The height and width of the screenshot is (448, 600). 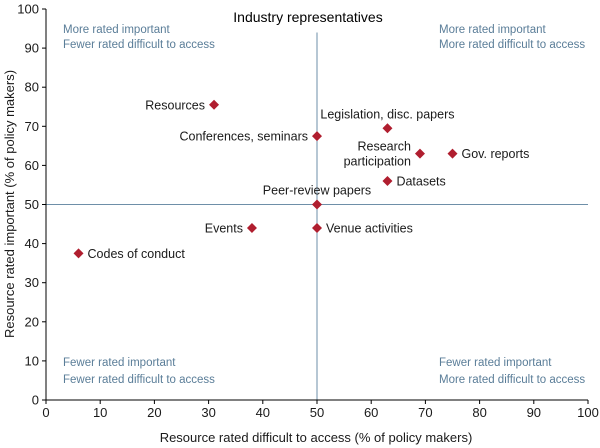 I want to click on point-marker-venue-activities, so click(x=317, y=227).